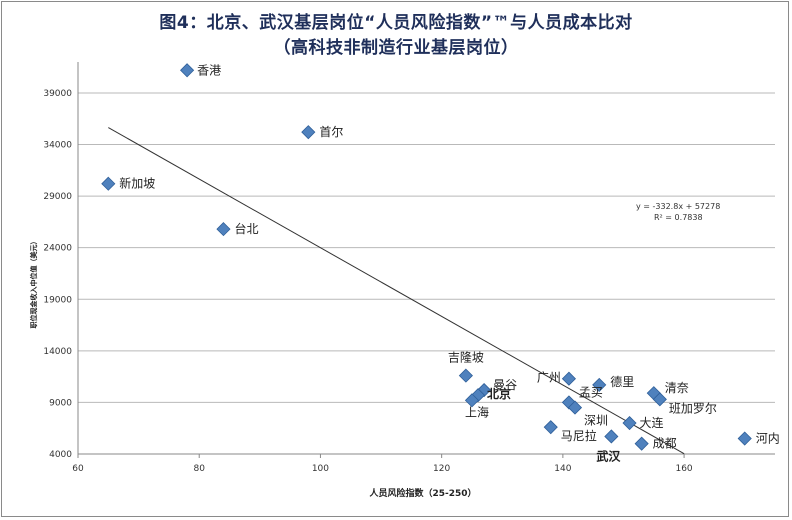  Describe the element at coordinates (78, 469) in the screenshot. I see `x-tick-label: 60` at that location.